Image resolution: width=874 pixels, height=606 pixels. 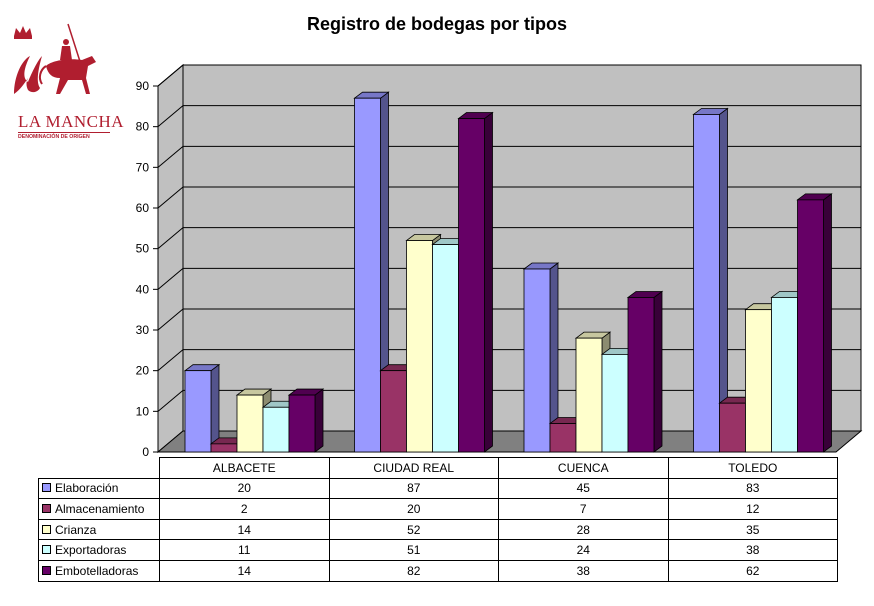 I want to click on legend-entry: Almacenamiento, so click(x=99, y=509).